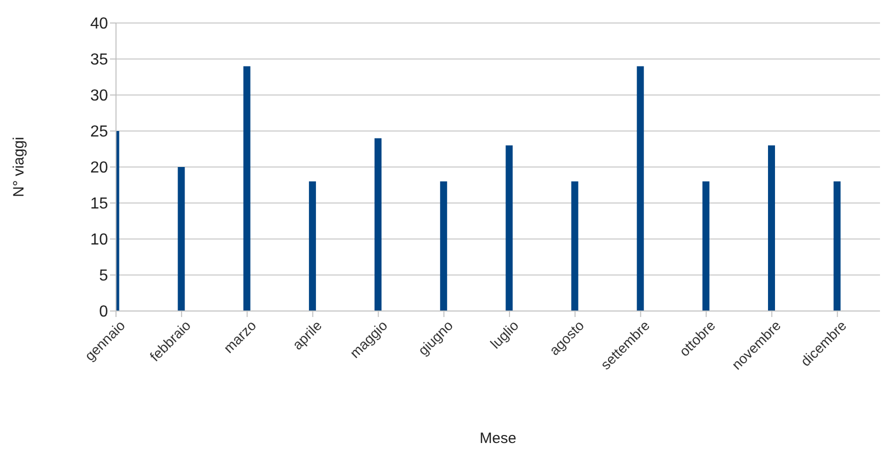  What do you see at coordinates (99, 168) in the screenshot?
I see `y-tick-label: 20` at bounding box center [99, 168].